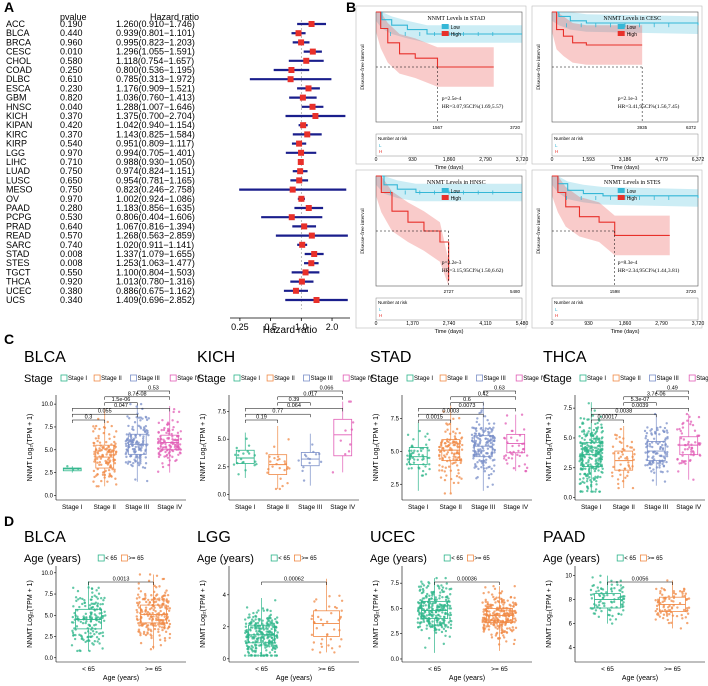  I want to click on forest-row-name: LUAD, so click(18, 171).